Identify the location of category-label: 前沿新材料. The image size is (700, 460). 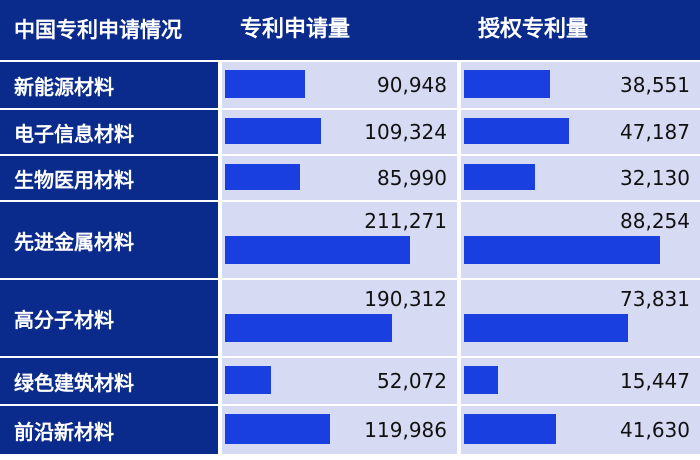
(109, 430).